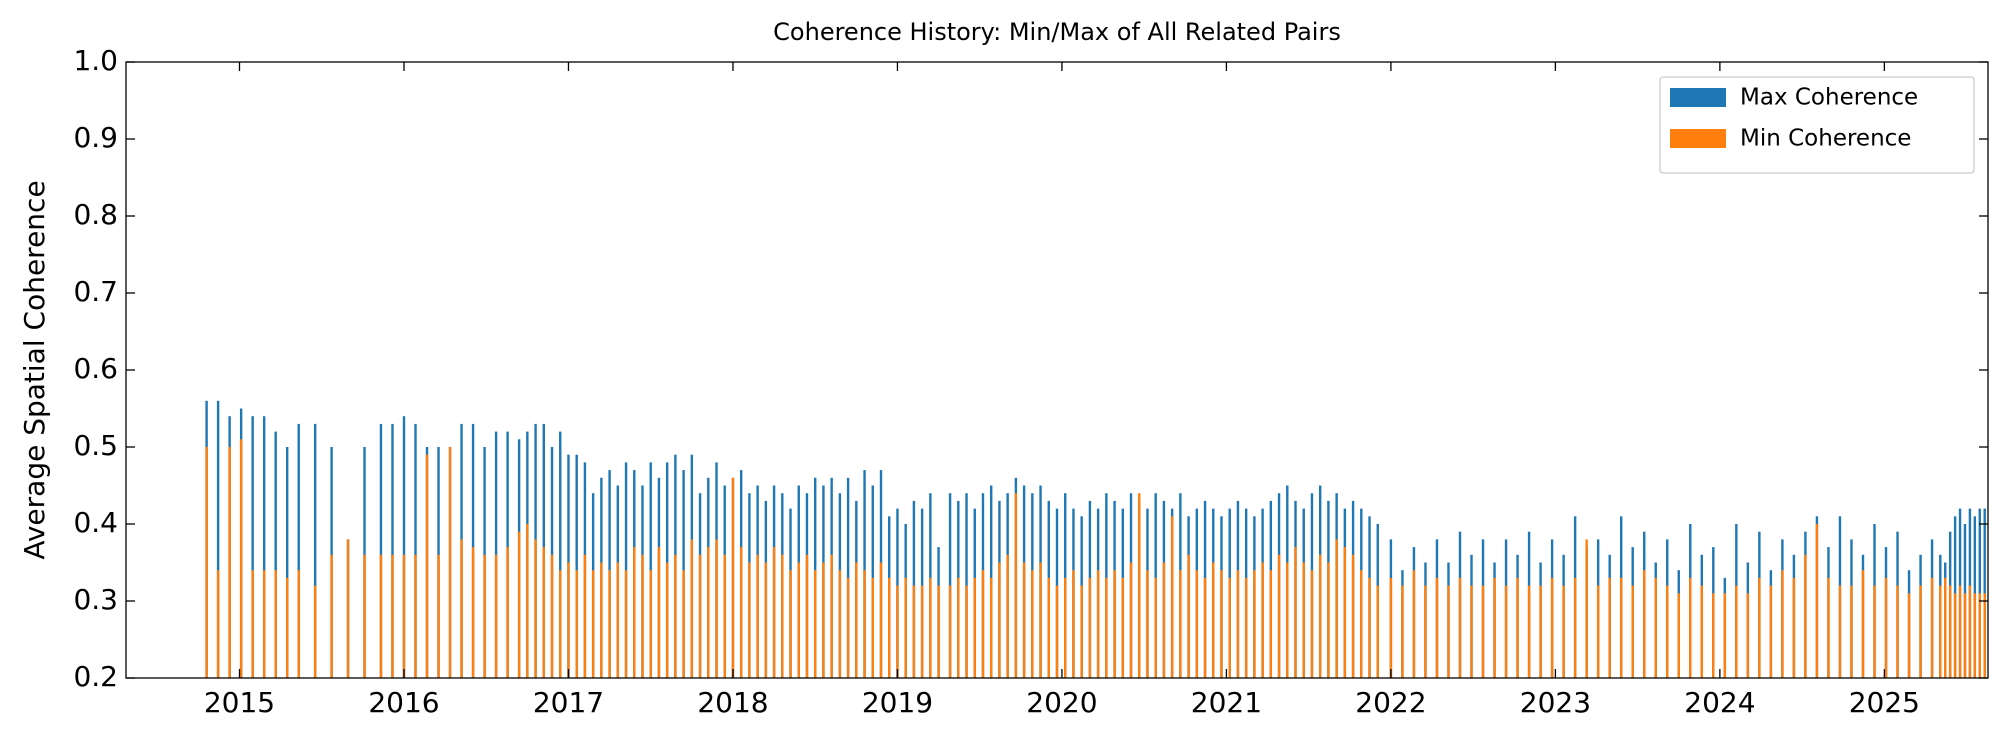  Describe the element at coordinates (1061, 702) in the screenshot. I see `x-tick-label: 2020` at that location.